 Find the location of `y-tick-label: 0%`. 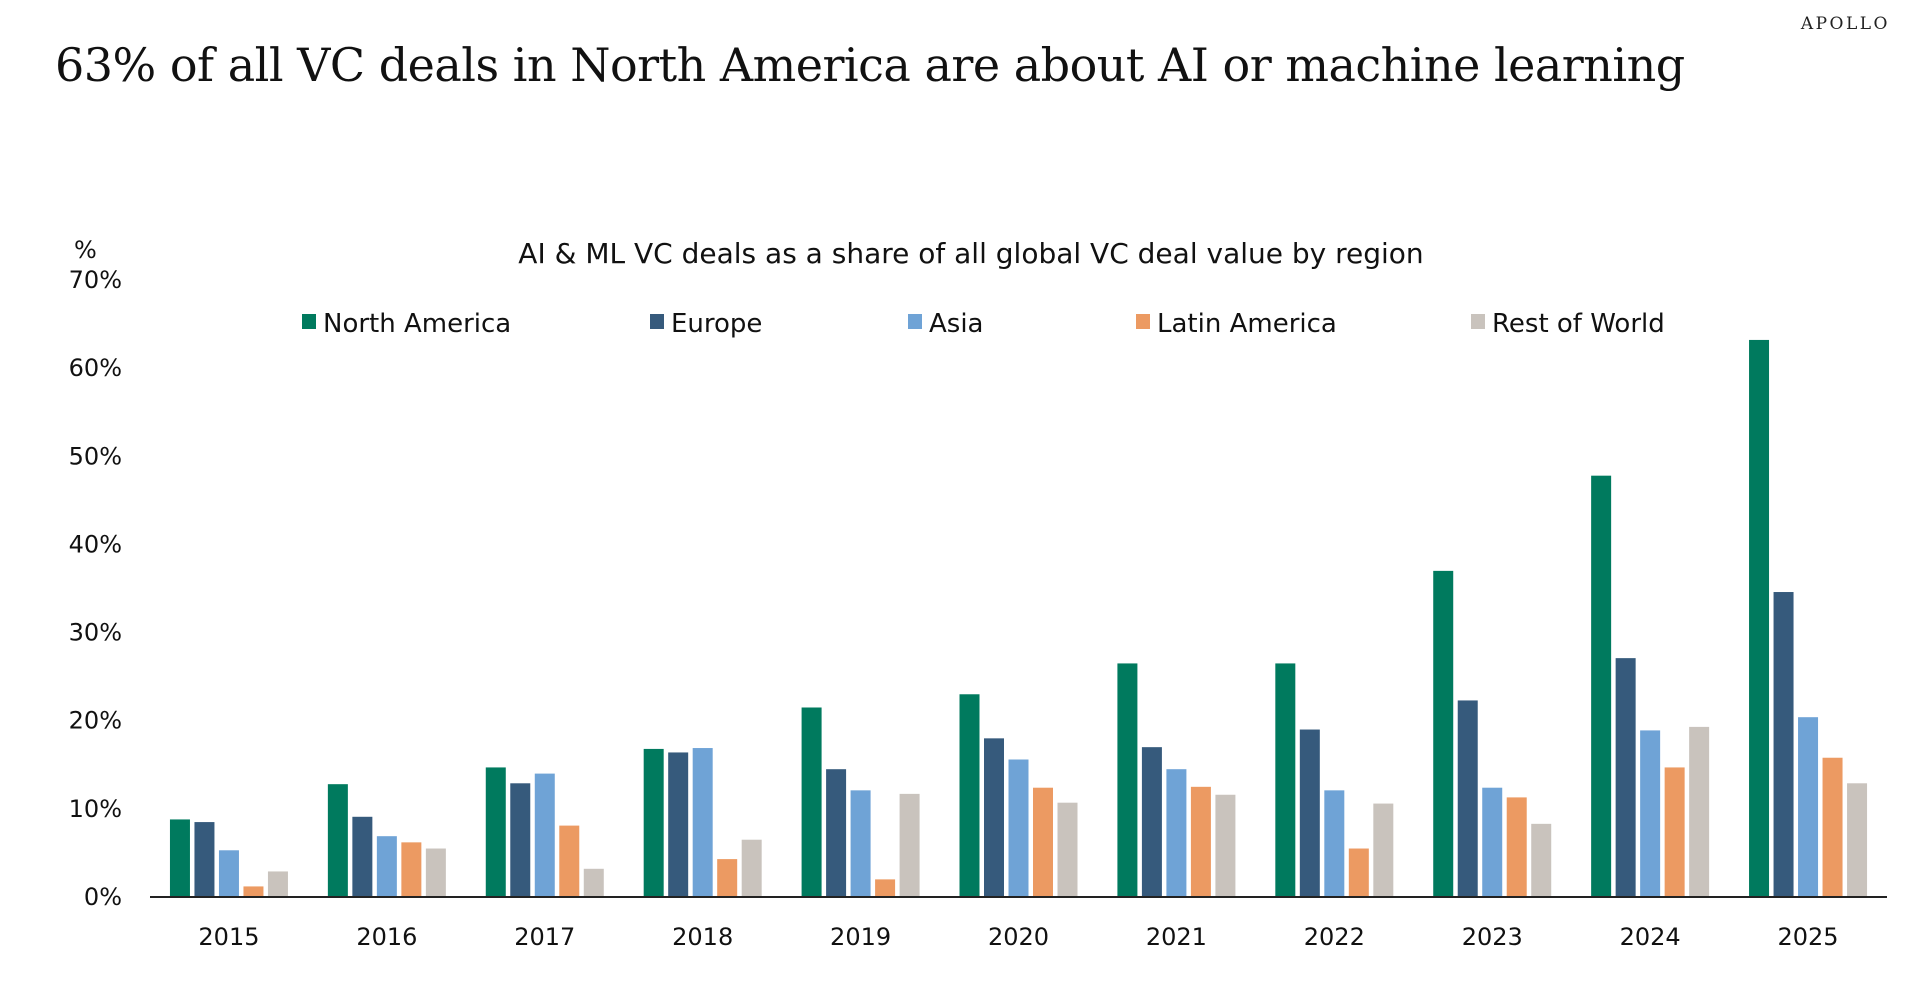

y-tick-label: 0% is located at coordinates (103, 897).